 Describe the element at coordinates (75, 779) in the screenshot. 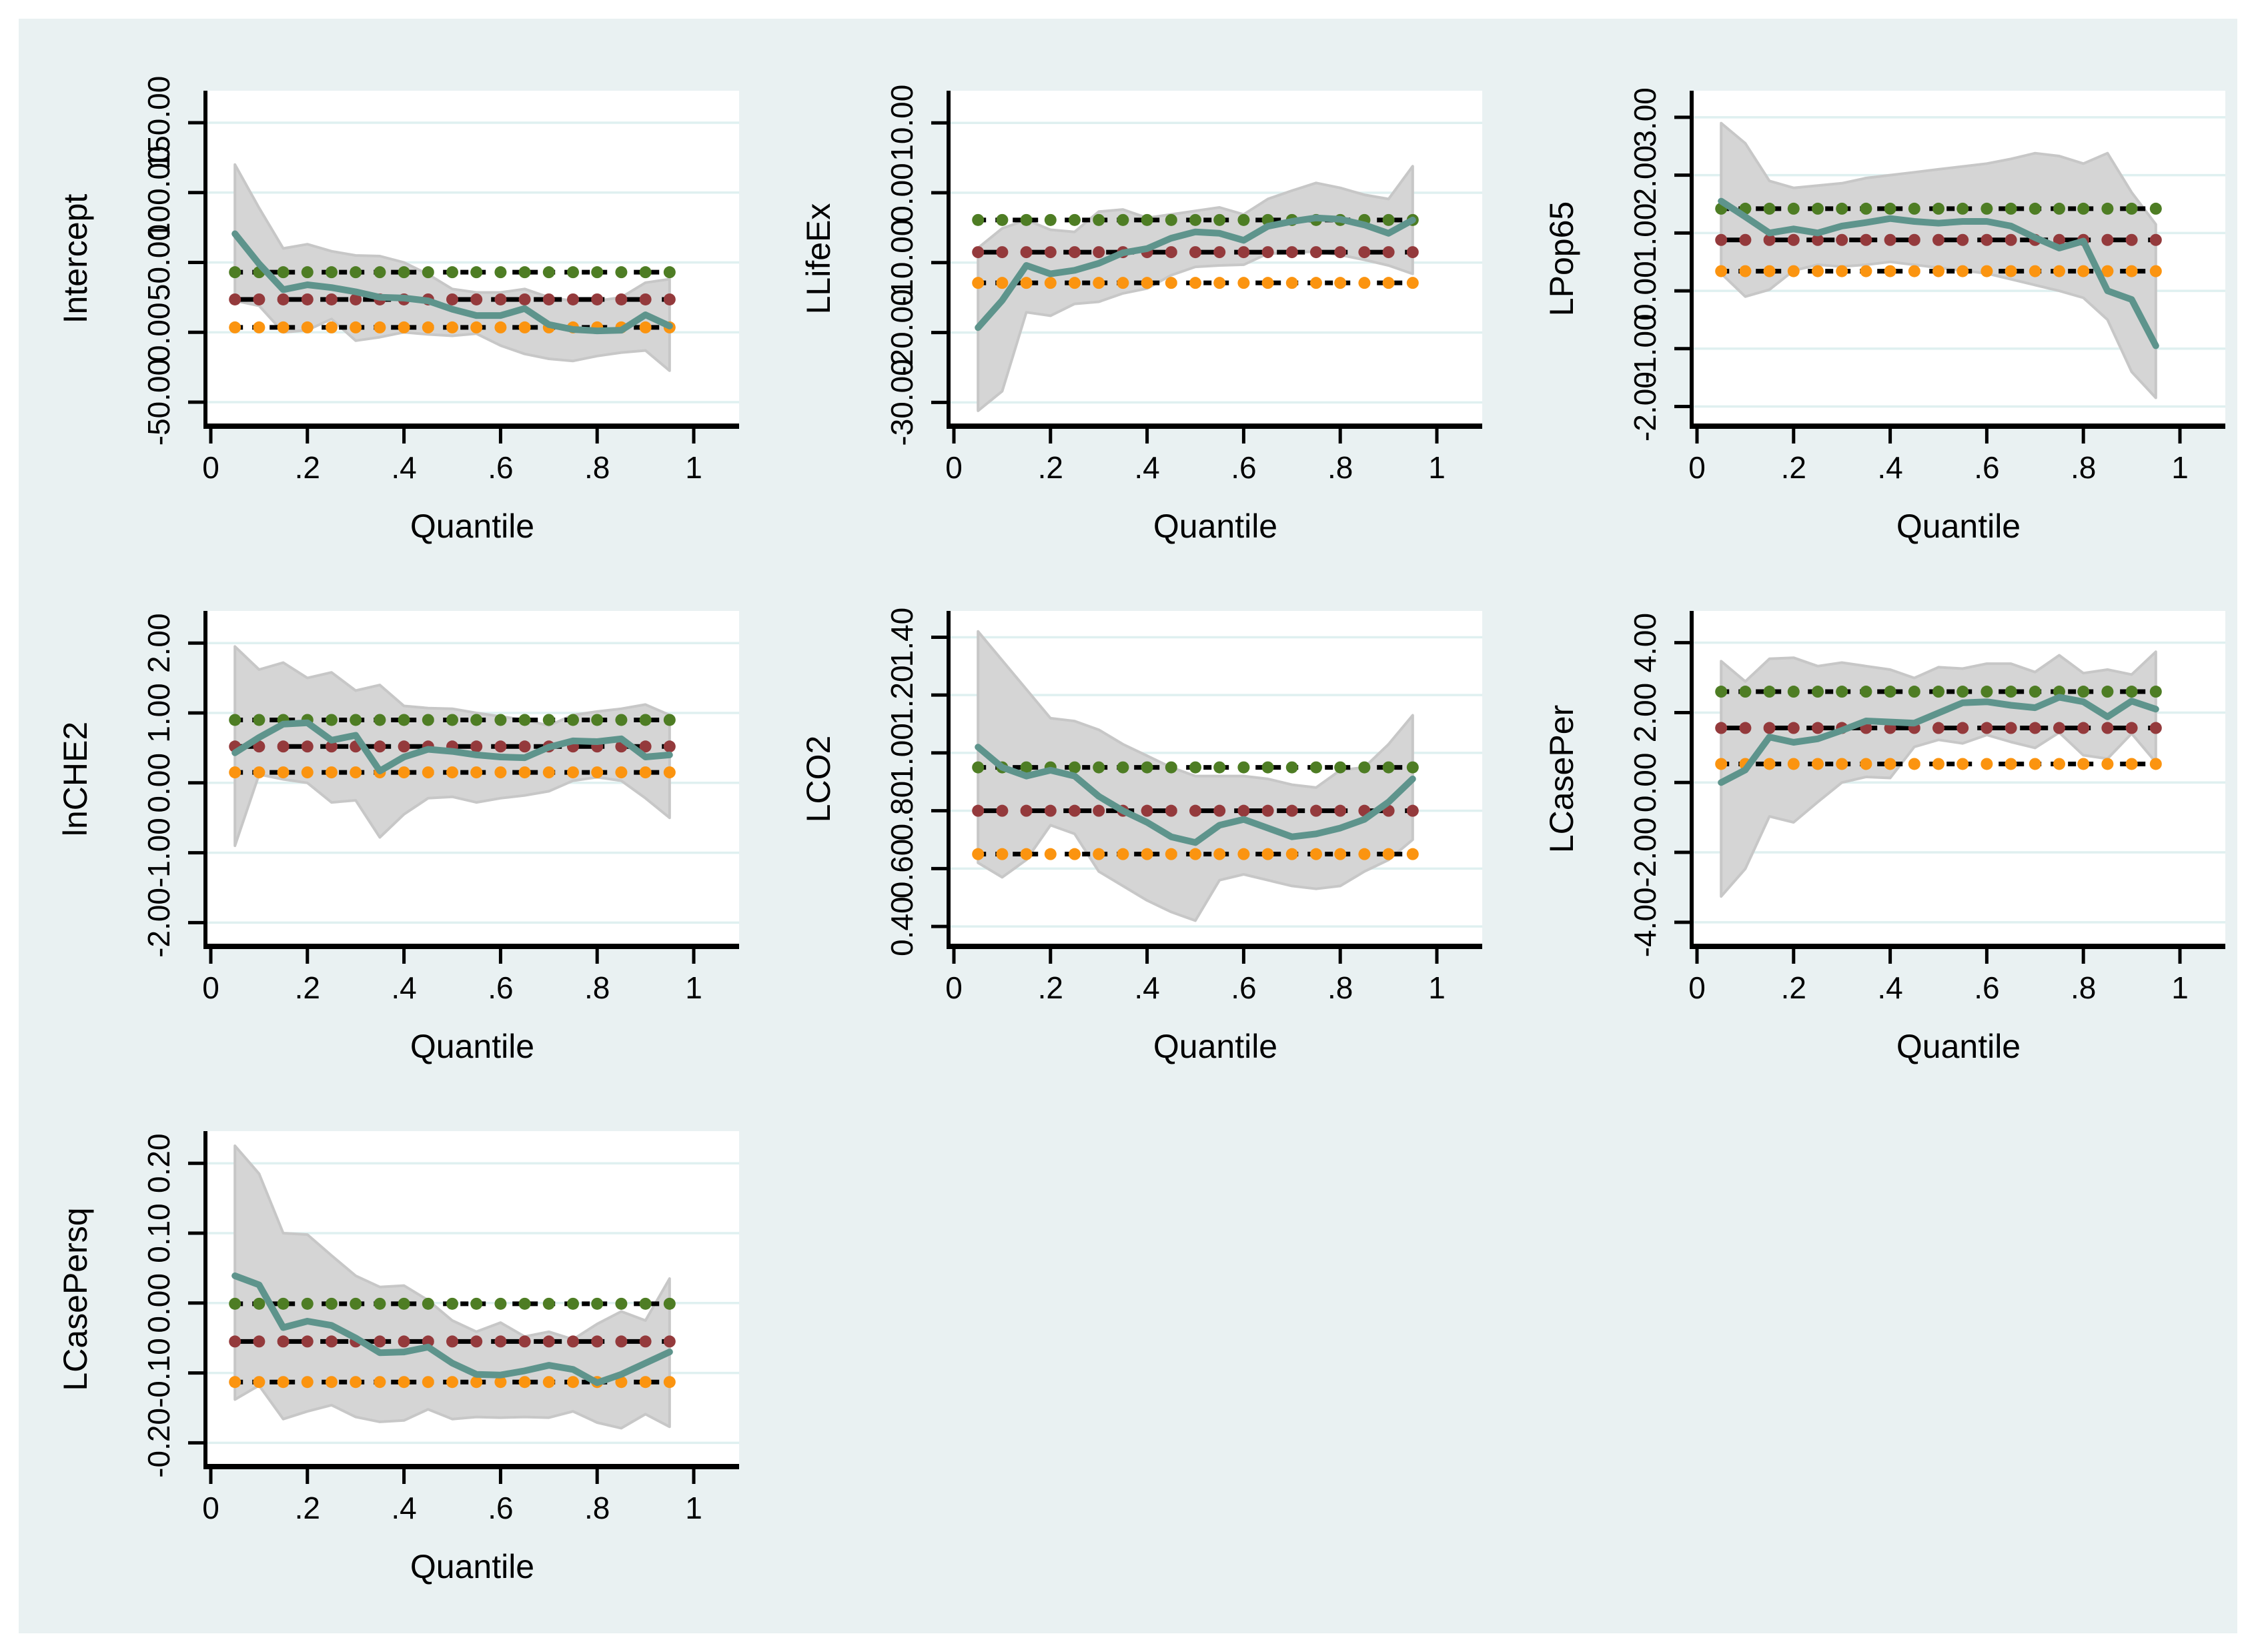

I see `y-axis-title: lnCHE2` at that location.